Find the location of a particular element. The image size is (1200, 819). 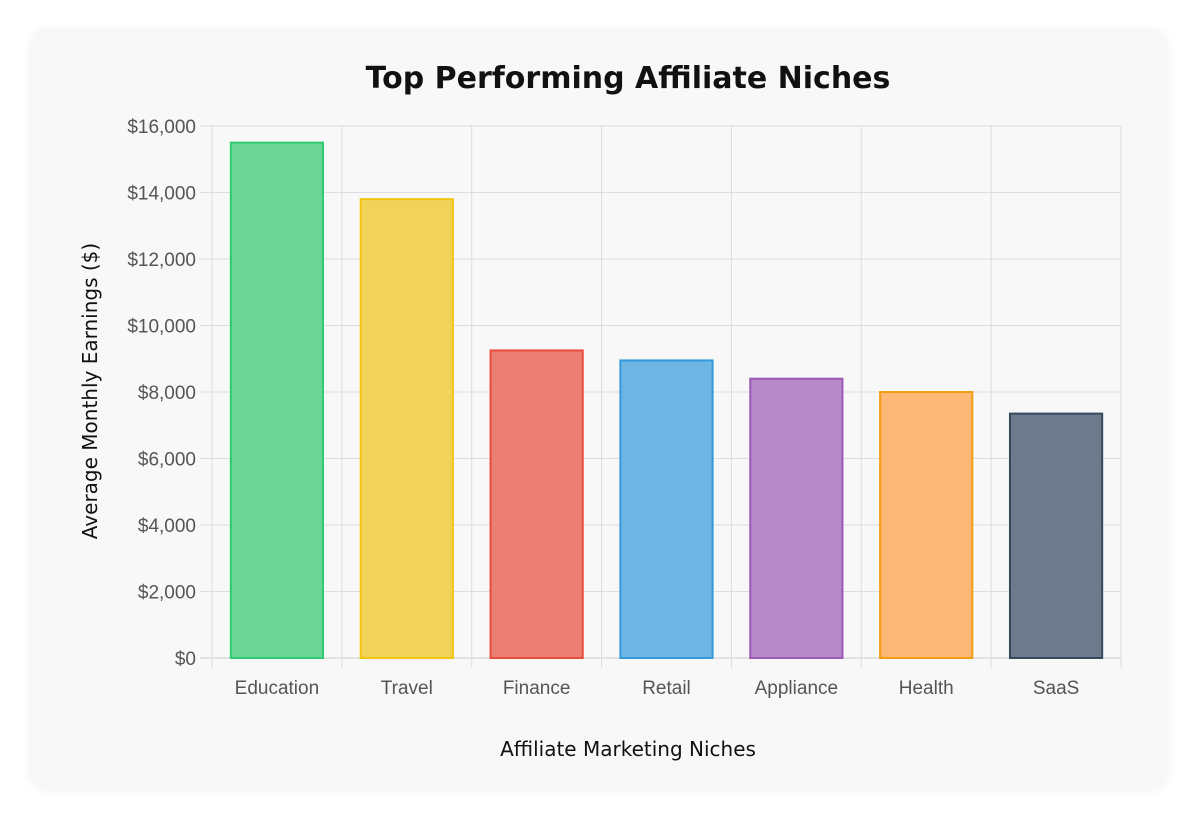

x-tick-label: Appliance is located at coordinates (796, 688).